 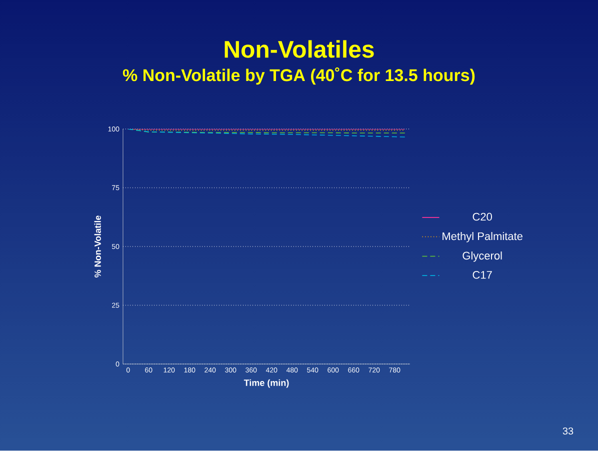 I want to click on legend-label: Glycerol, so click(x=482, y=257).